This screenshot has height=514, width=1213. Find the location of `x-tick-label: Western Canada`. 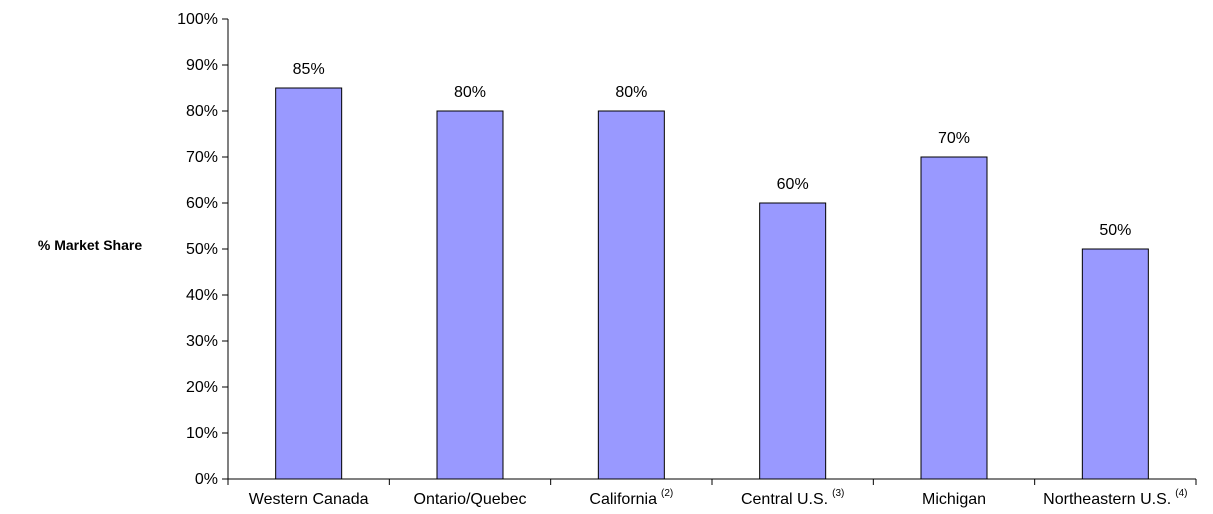

x-tick-label: Western Canada is located at coordinates (309, 499).